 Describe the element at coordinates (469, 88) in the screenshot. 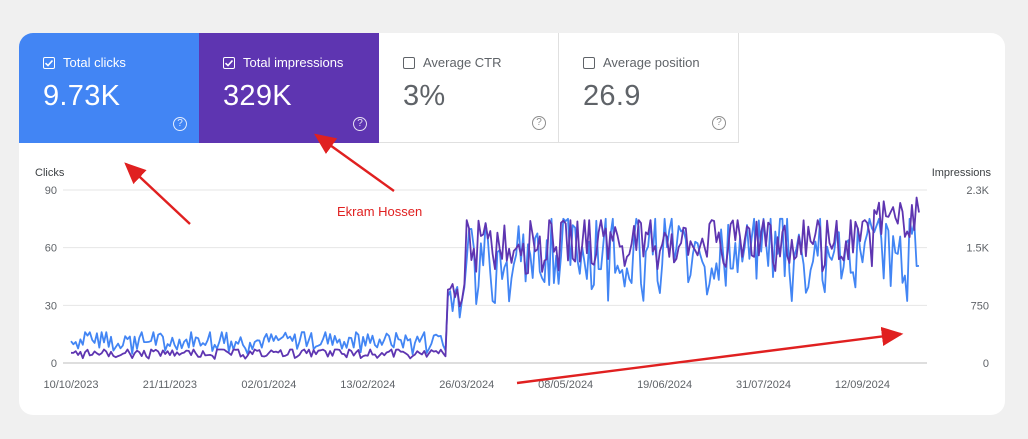

I see `metric-average-ctr: Average CTR 3% ?` at that location.